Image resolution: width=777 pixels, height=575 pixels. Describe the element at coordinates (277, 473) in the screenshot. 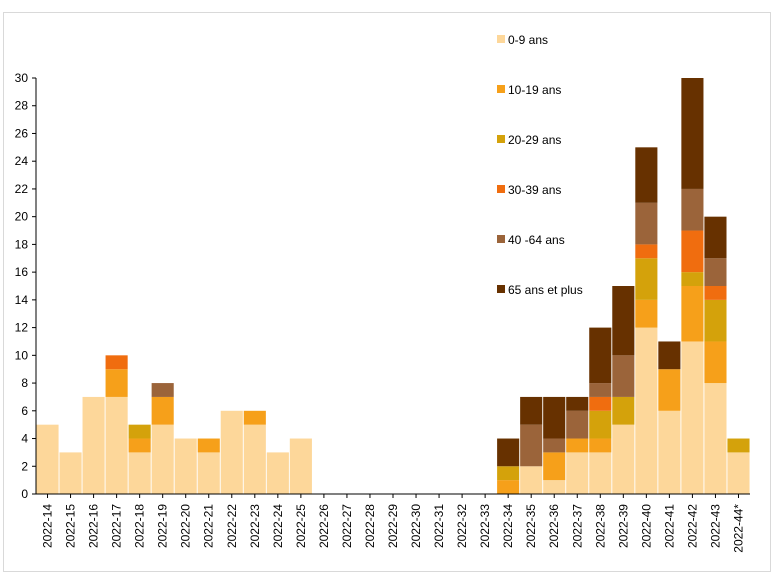

I see `bar-segment-2022-24-s0` at that location.